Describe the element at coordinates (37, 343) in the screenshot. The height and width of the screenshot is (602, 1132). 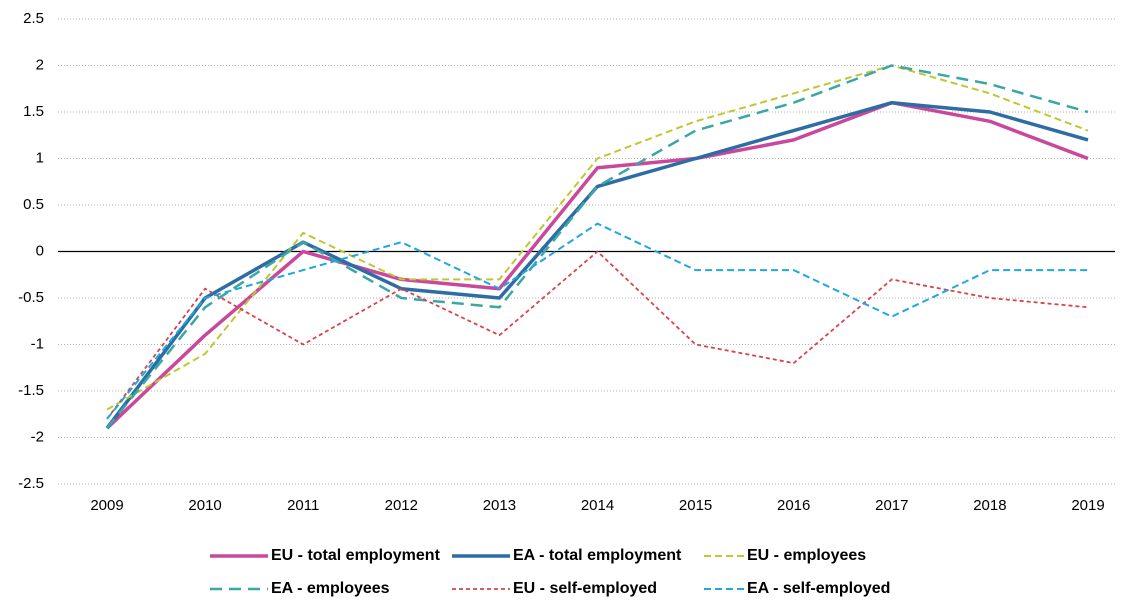
I see `y-tick-label: -1` at that location.